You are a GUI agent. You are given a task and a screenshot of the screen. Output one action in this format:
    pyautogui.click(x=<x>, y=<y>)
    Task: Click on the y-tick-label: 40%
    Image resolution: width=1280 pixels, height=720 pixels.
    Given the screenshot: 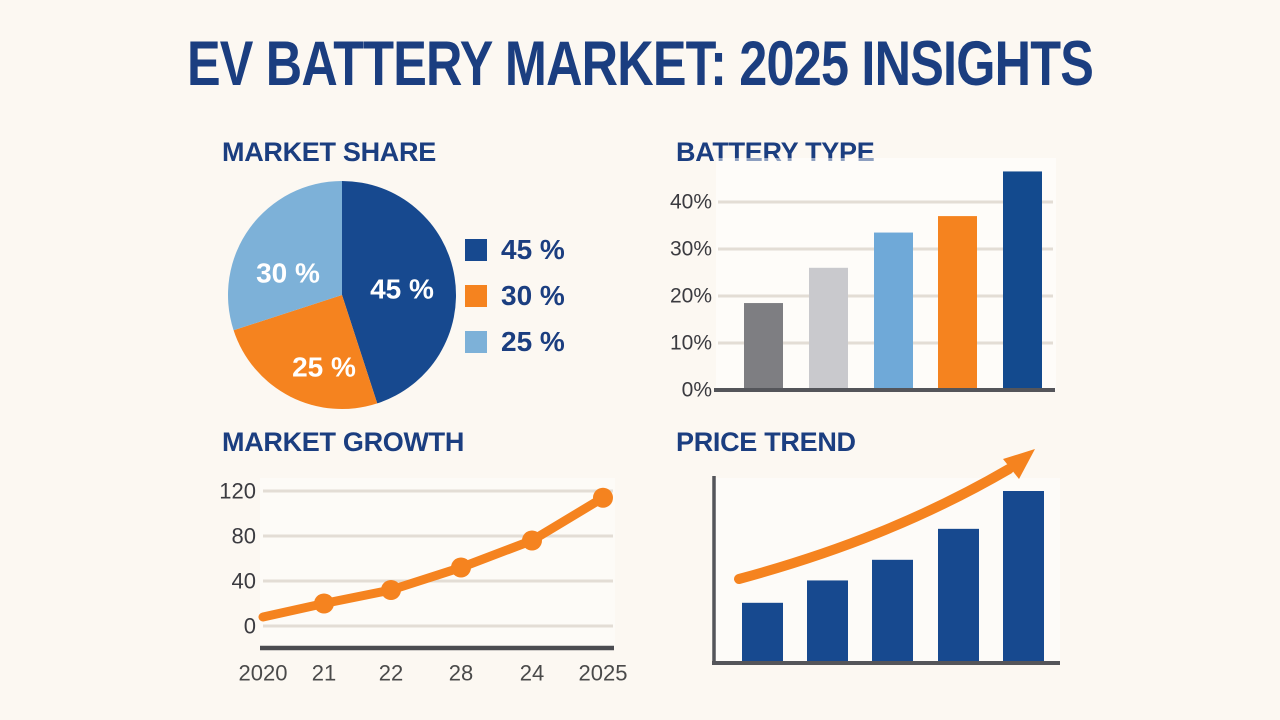 What is the action you would take?
    pyautogui.click(x=691, y=202)
    